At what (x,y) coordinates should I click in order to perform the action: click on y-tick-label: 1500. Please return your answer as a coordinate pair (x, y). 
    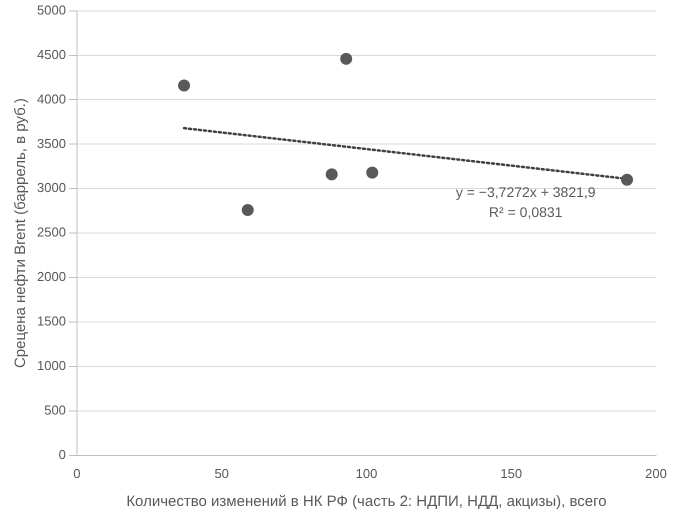
    Looking at the image, I should click on (51, 321).